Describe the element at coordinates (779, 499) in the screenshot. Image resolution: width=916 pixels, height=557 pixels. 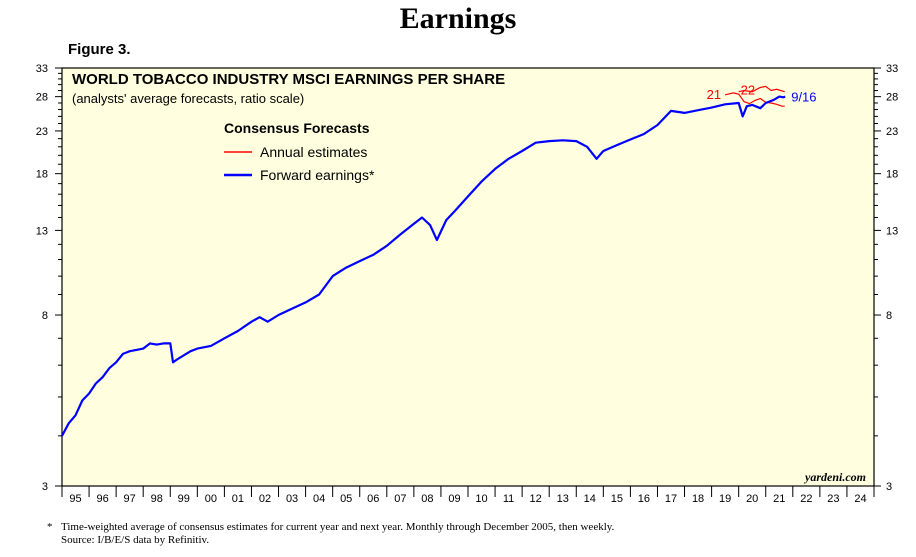
I see `x-tick-label: 21` at that location.